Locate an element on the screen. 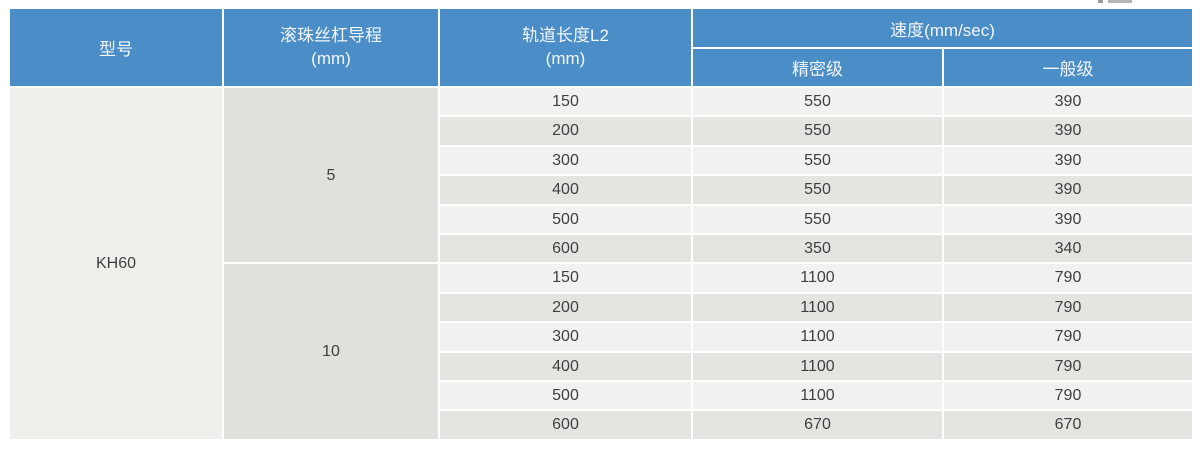 This screenshot has width=1200, height=450. header-lead-title: 滚珠丝杠导程 is located at coordinates (331, 35).